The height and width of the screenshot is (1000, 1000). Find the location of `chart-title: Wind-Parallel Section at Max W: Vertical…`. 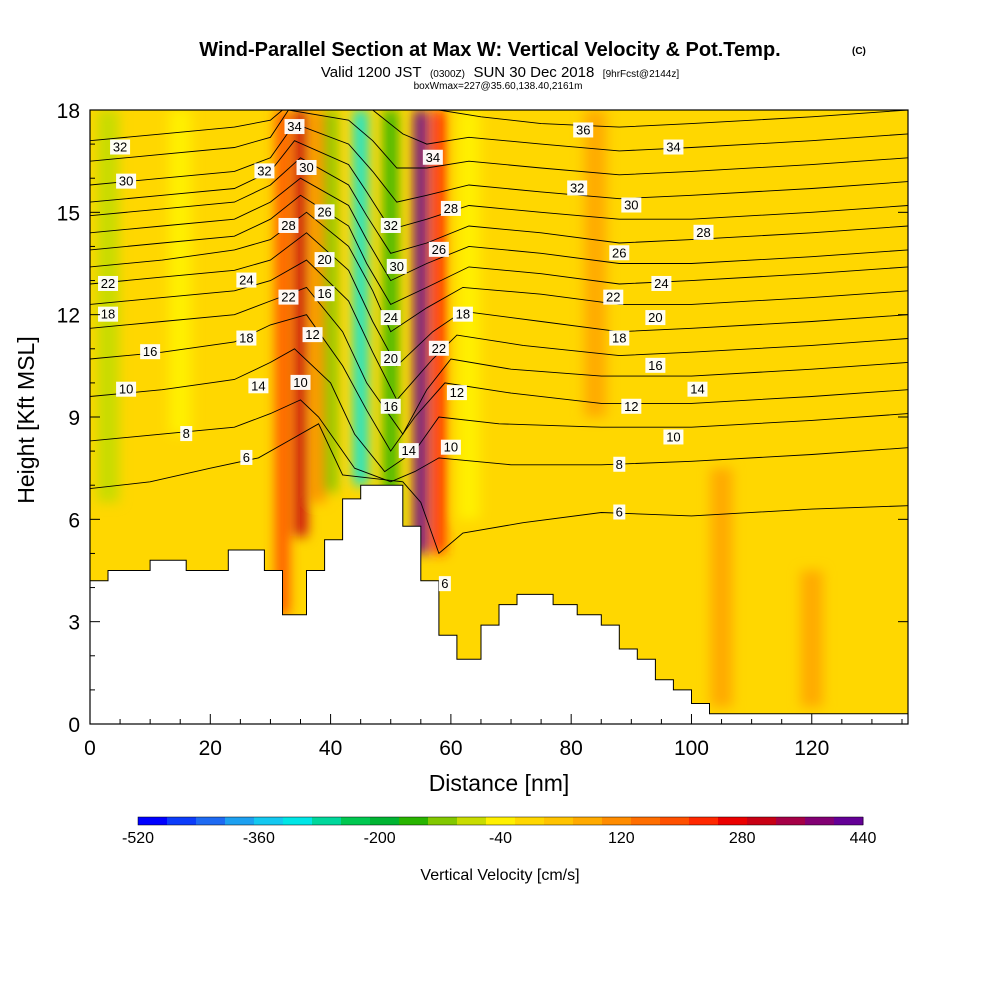

chart-title: Wind-Parallel Section at Max W: Vertical… is located at coordinates (489, 50).